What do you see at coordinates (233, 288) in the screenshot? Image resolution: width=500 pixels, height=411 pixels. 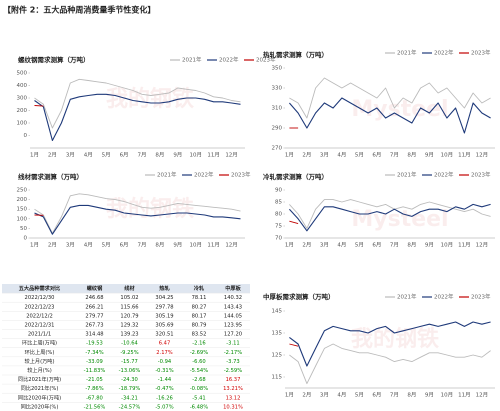 I see `table-header: 中厚板` at bounding box center [233, 288].